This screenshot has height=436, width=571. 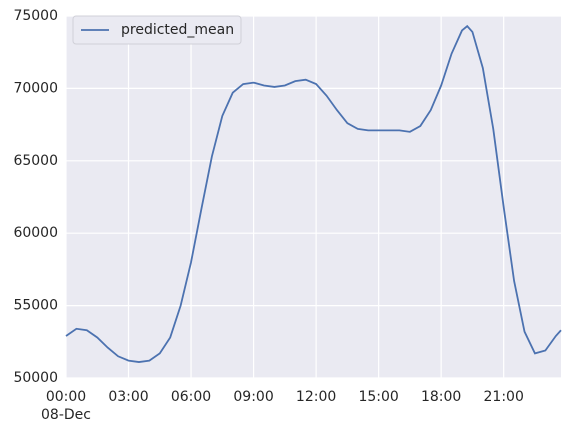 I want to click on legend-box, so click(x=157, y=30).